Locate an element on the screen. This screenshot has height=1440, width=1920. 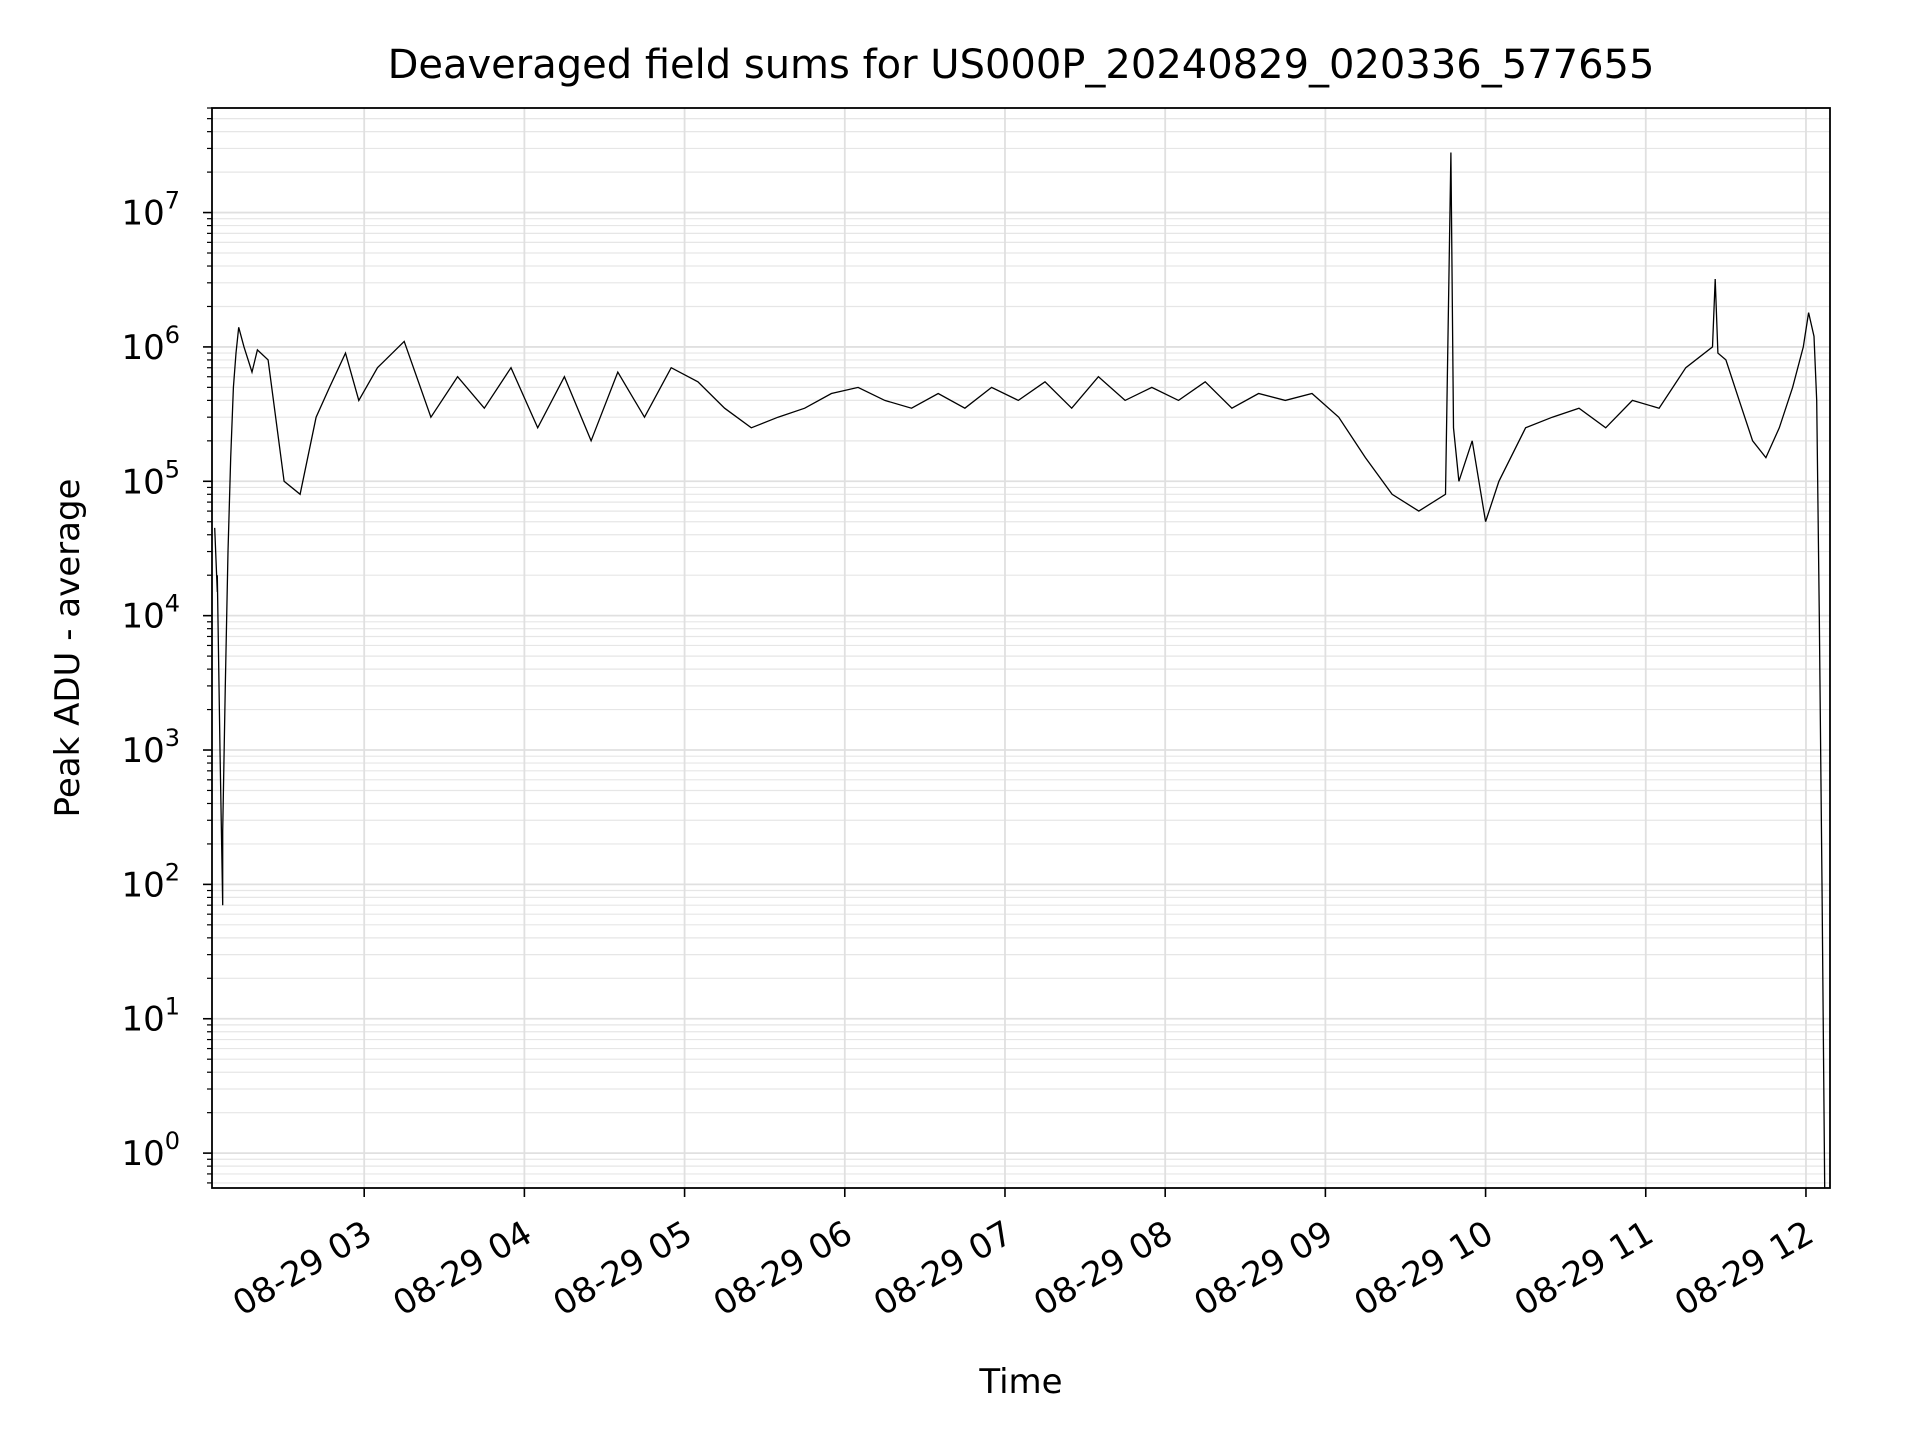
y-tick-exponent: 7 is located at coordinates (172, 201).